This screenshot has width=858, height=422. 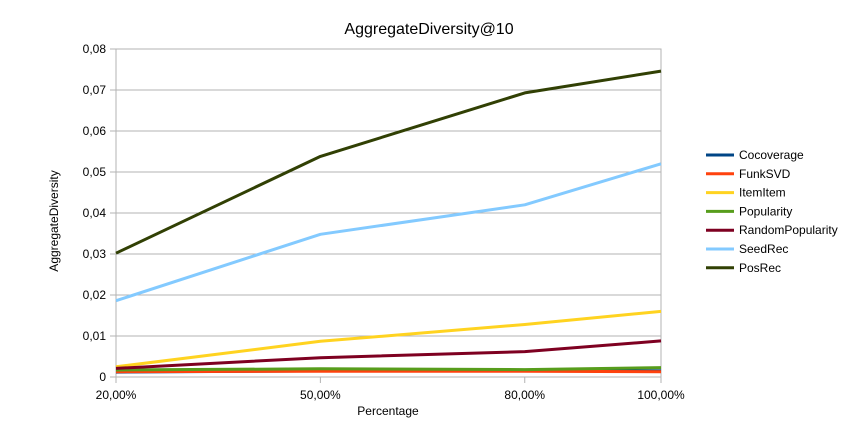 I want to click on legend-label-popularity: Popularity, so click(x=765, y=211).